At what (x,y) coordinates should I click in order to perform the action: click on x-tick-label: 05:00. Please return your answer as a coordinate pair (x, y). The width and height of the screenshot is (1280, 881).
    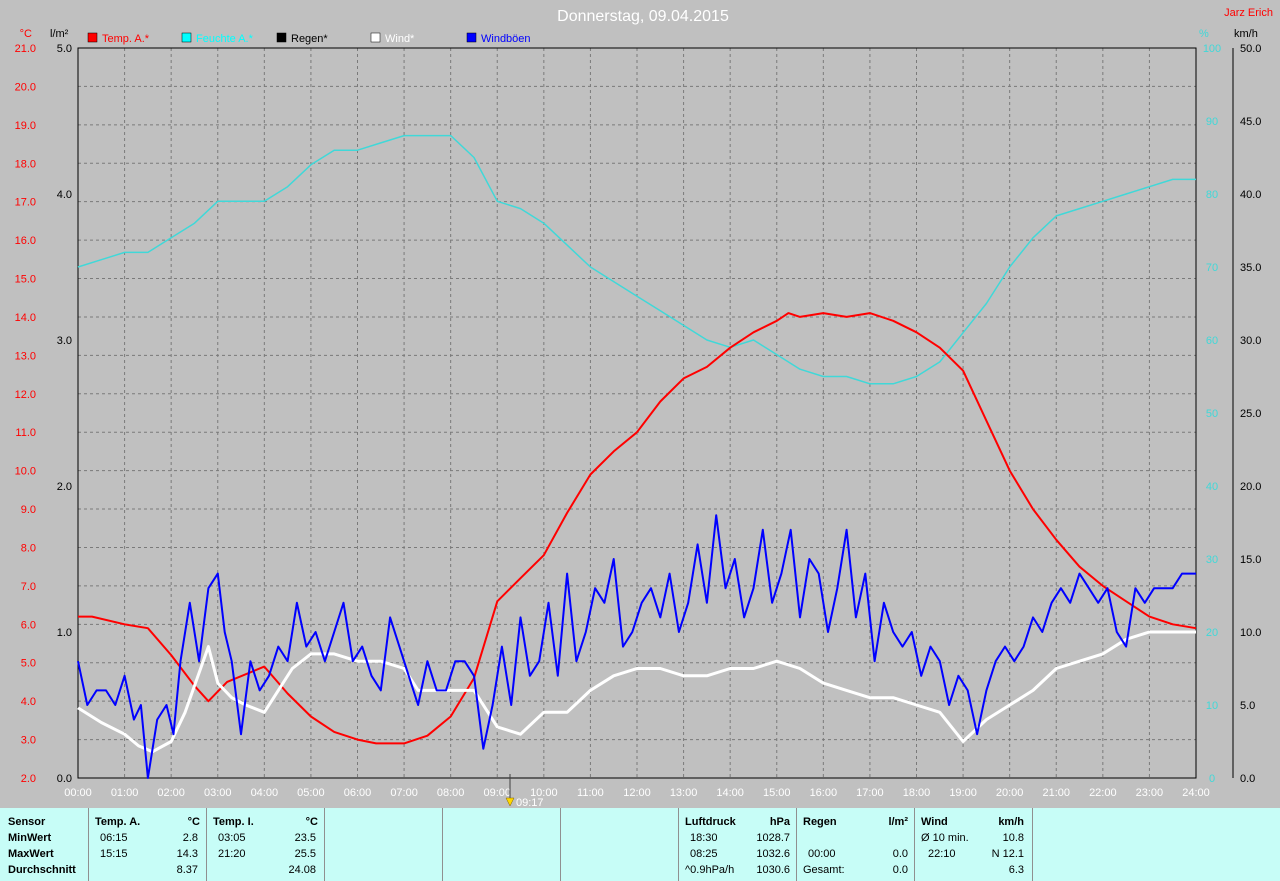
    Looking at the image, I should click on (311, 793).